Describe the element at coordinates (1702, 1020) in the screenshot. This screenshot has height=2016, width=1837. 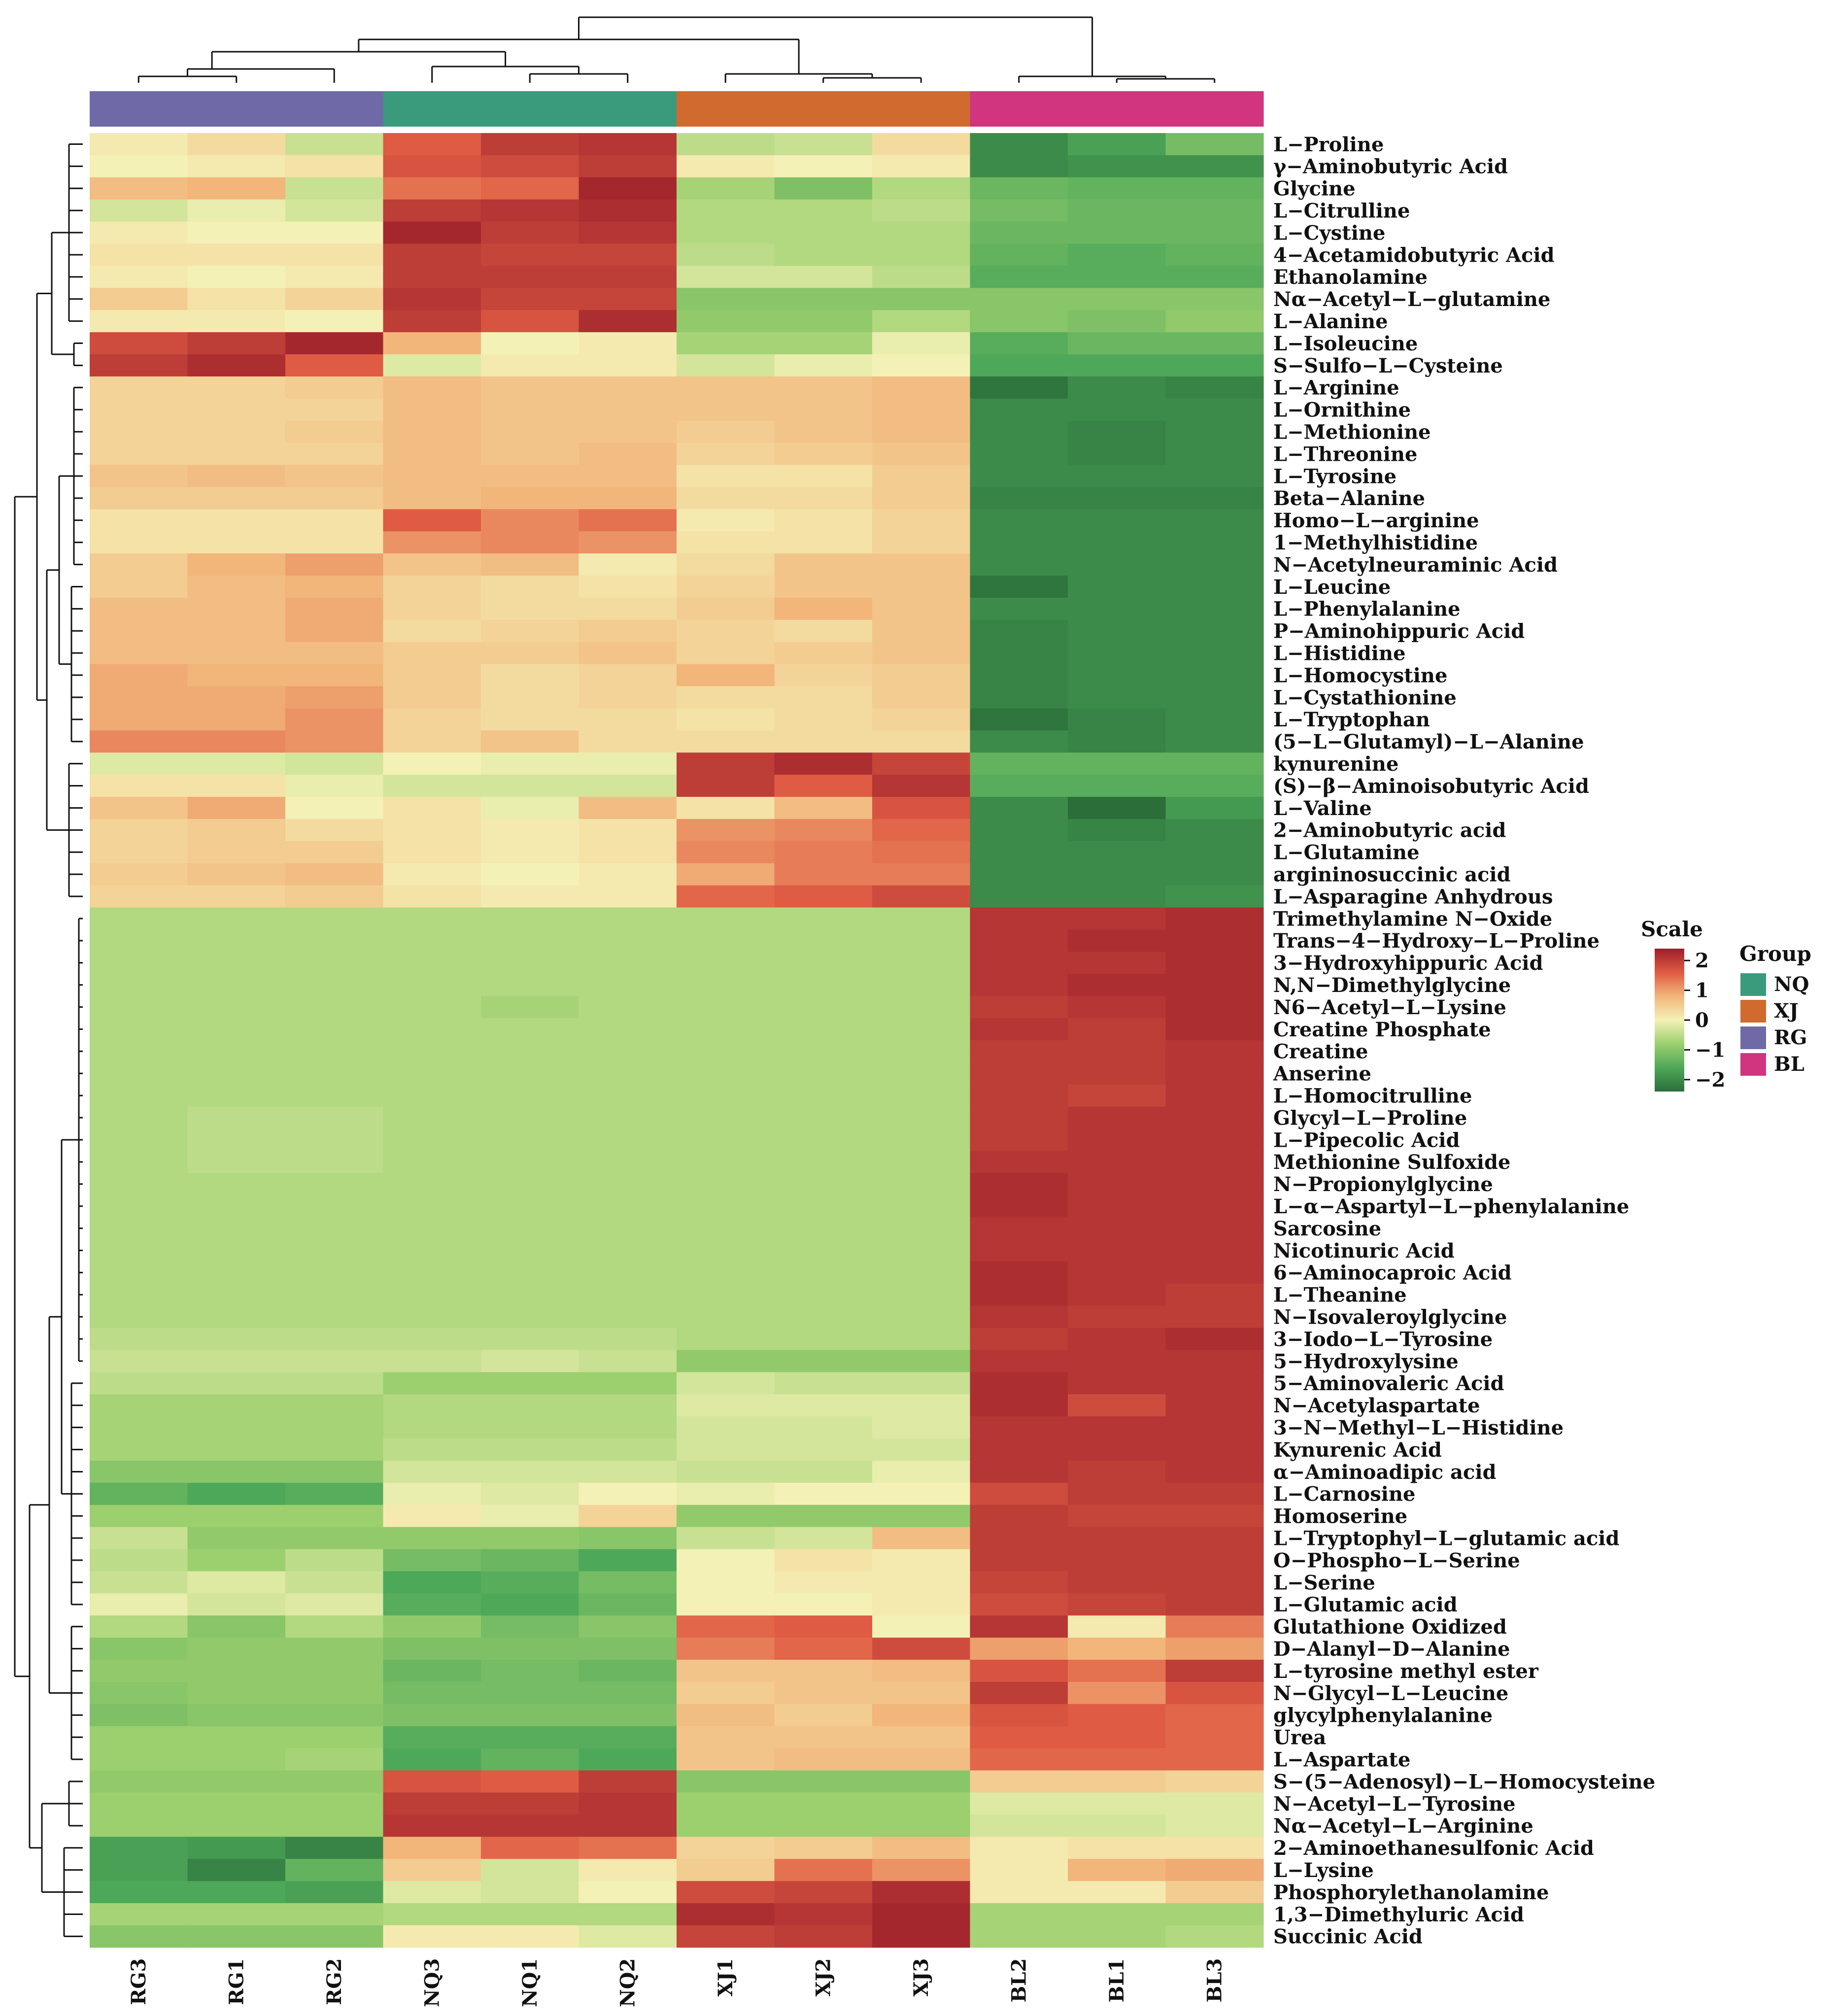
I see `scale-tick-label: 0` at that location.